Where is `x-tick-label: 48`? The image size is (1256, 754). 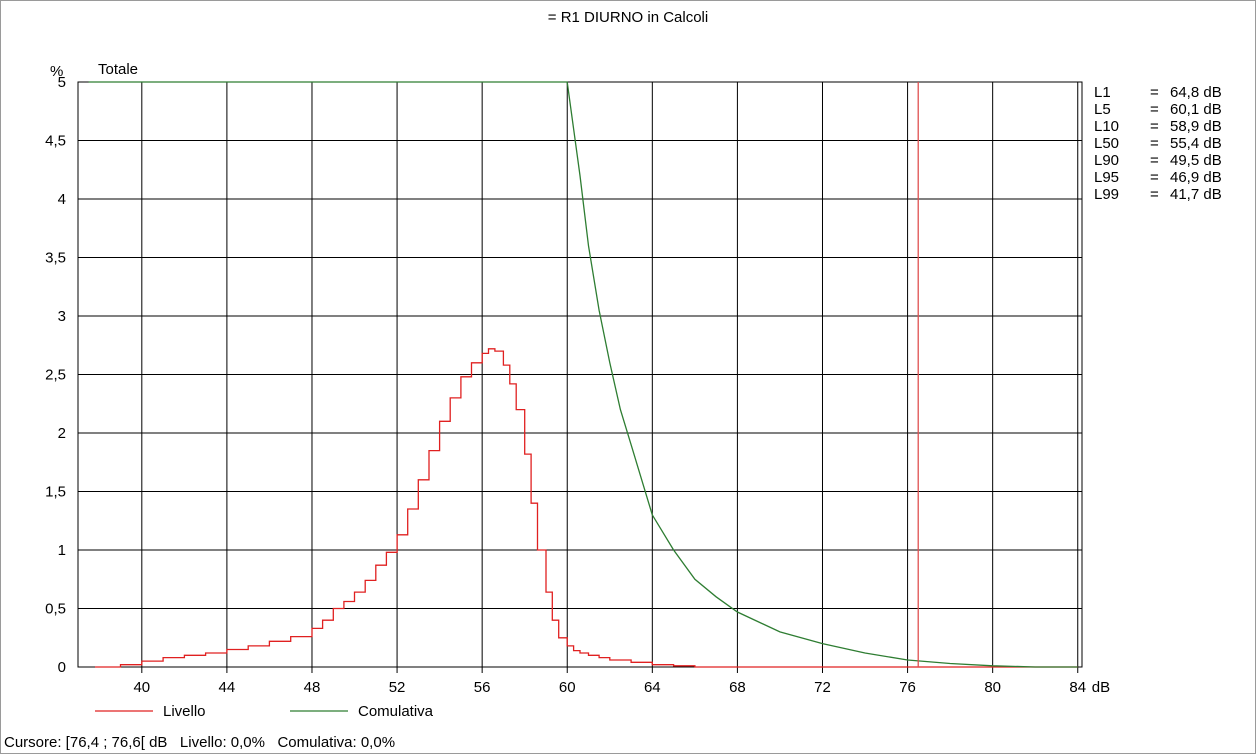
x-tick-label: 48 is located at coordinates (312, 687).